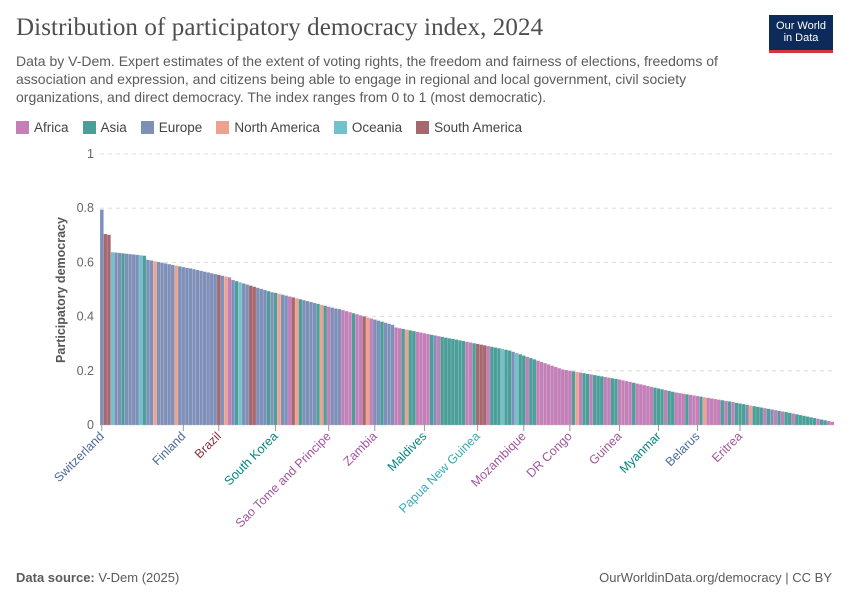 This screenshot has height=600, width=850. What do you see at coordinates (367, 127) in the screenshot?
I see `legend-item-oceania: Oceania` at bounding box center [367, 127].